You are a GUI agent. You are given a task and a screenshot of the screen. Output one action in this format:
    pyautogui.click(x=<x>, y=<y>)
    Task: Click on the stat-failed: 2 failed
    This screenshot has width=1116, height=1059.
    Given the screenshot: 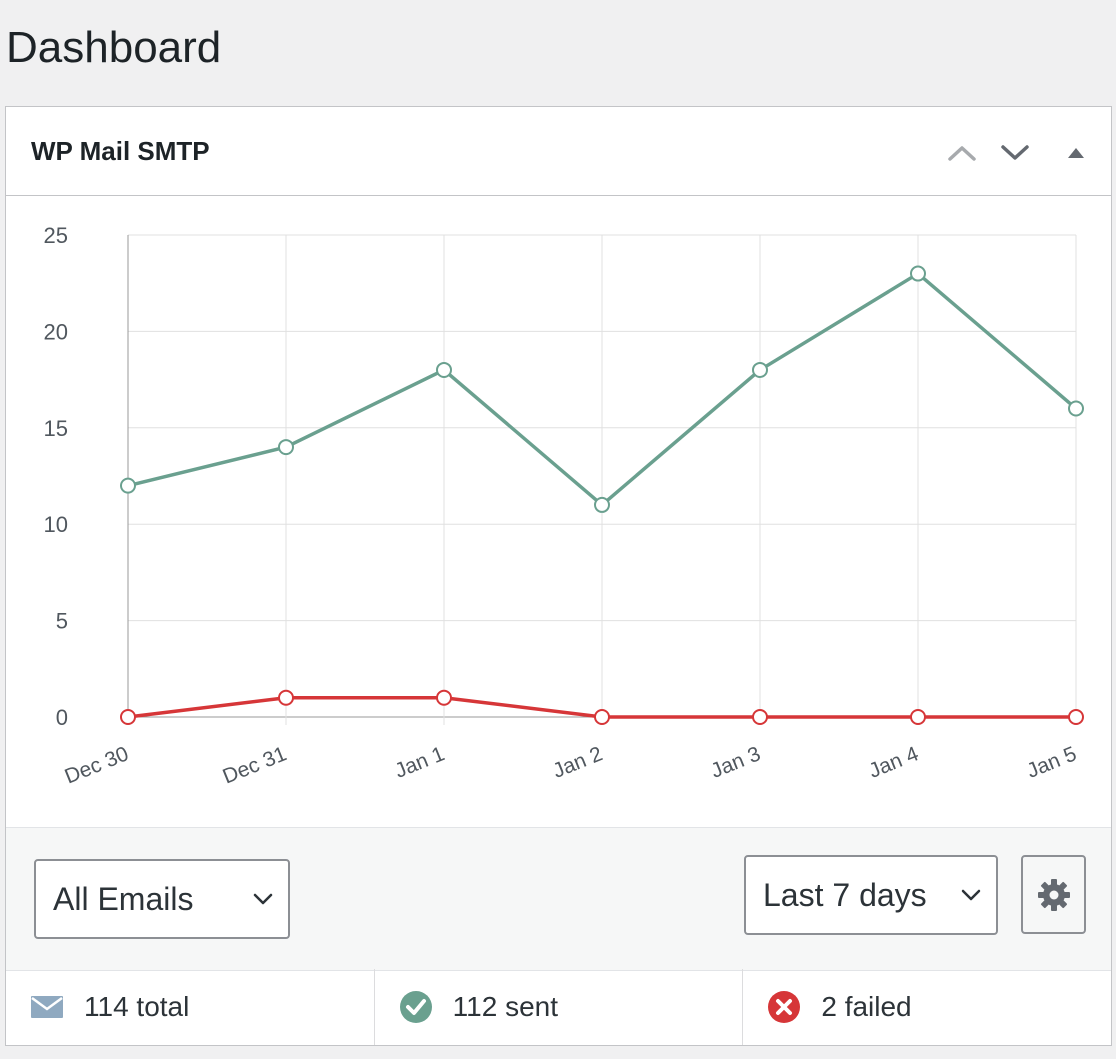 What is the action you would take?
    pyautogui.click(x=927, y=1007)
    